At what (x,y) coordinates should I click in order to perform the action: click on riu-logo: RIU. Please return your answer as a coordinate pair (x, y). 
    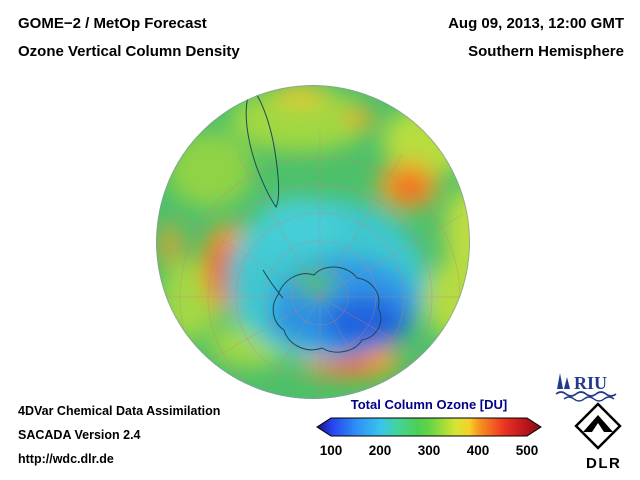
    Looking at the image, I should click on (586, 387).